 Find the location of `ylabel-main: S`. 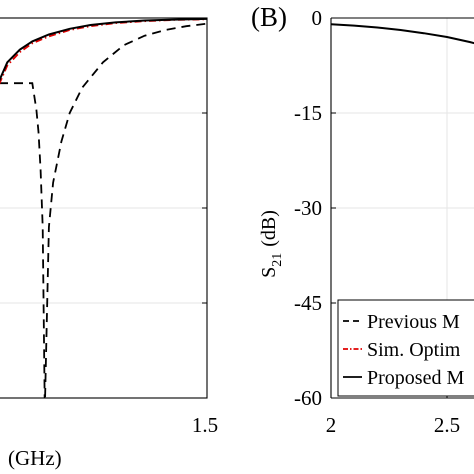

ylabel-main: S is located at coordinates (269, 272).